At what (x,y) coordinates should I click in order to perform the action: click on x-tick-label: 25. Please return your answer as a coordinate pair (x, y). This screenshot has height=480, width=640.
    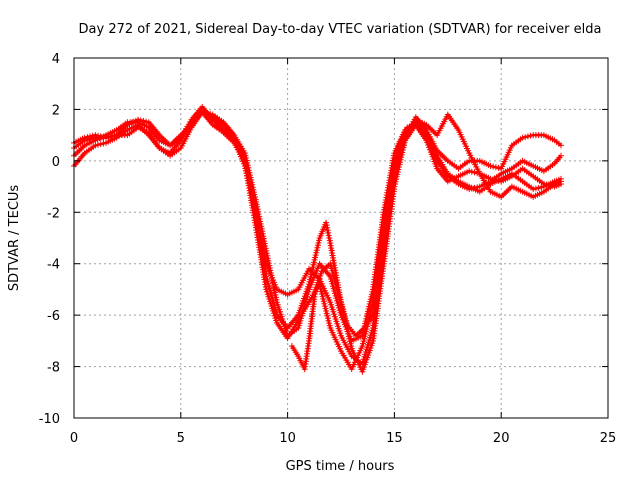
    Looking at the image, I should click on (608, 438).